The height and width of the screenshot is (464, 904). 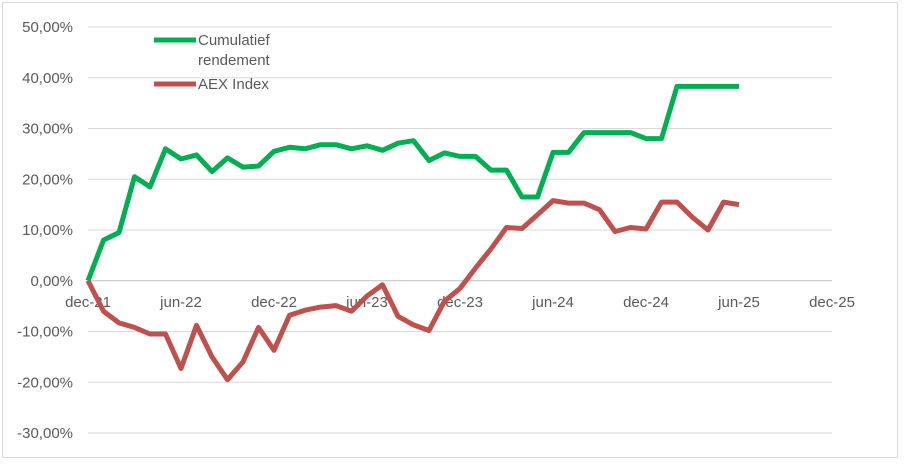 I want to click on legend-label: AEX Index, so click(x=233, y=84).